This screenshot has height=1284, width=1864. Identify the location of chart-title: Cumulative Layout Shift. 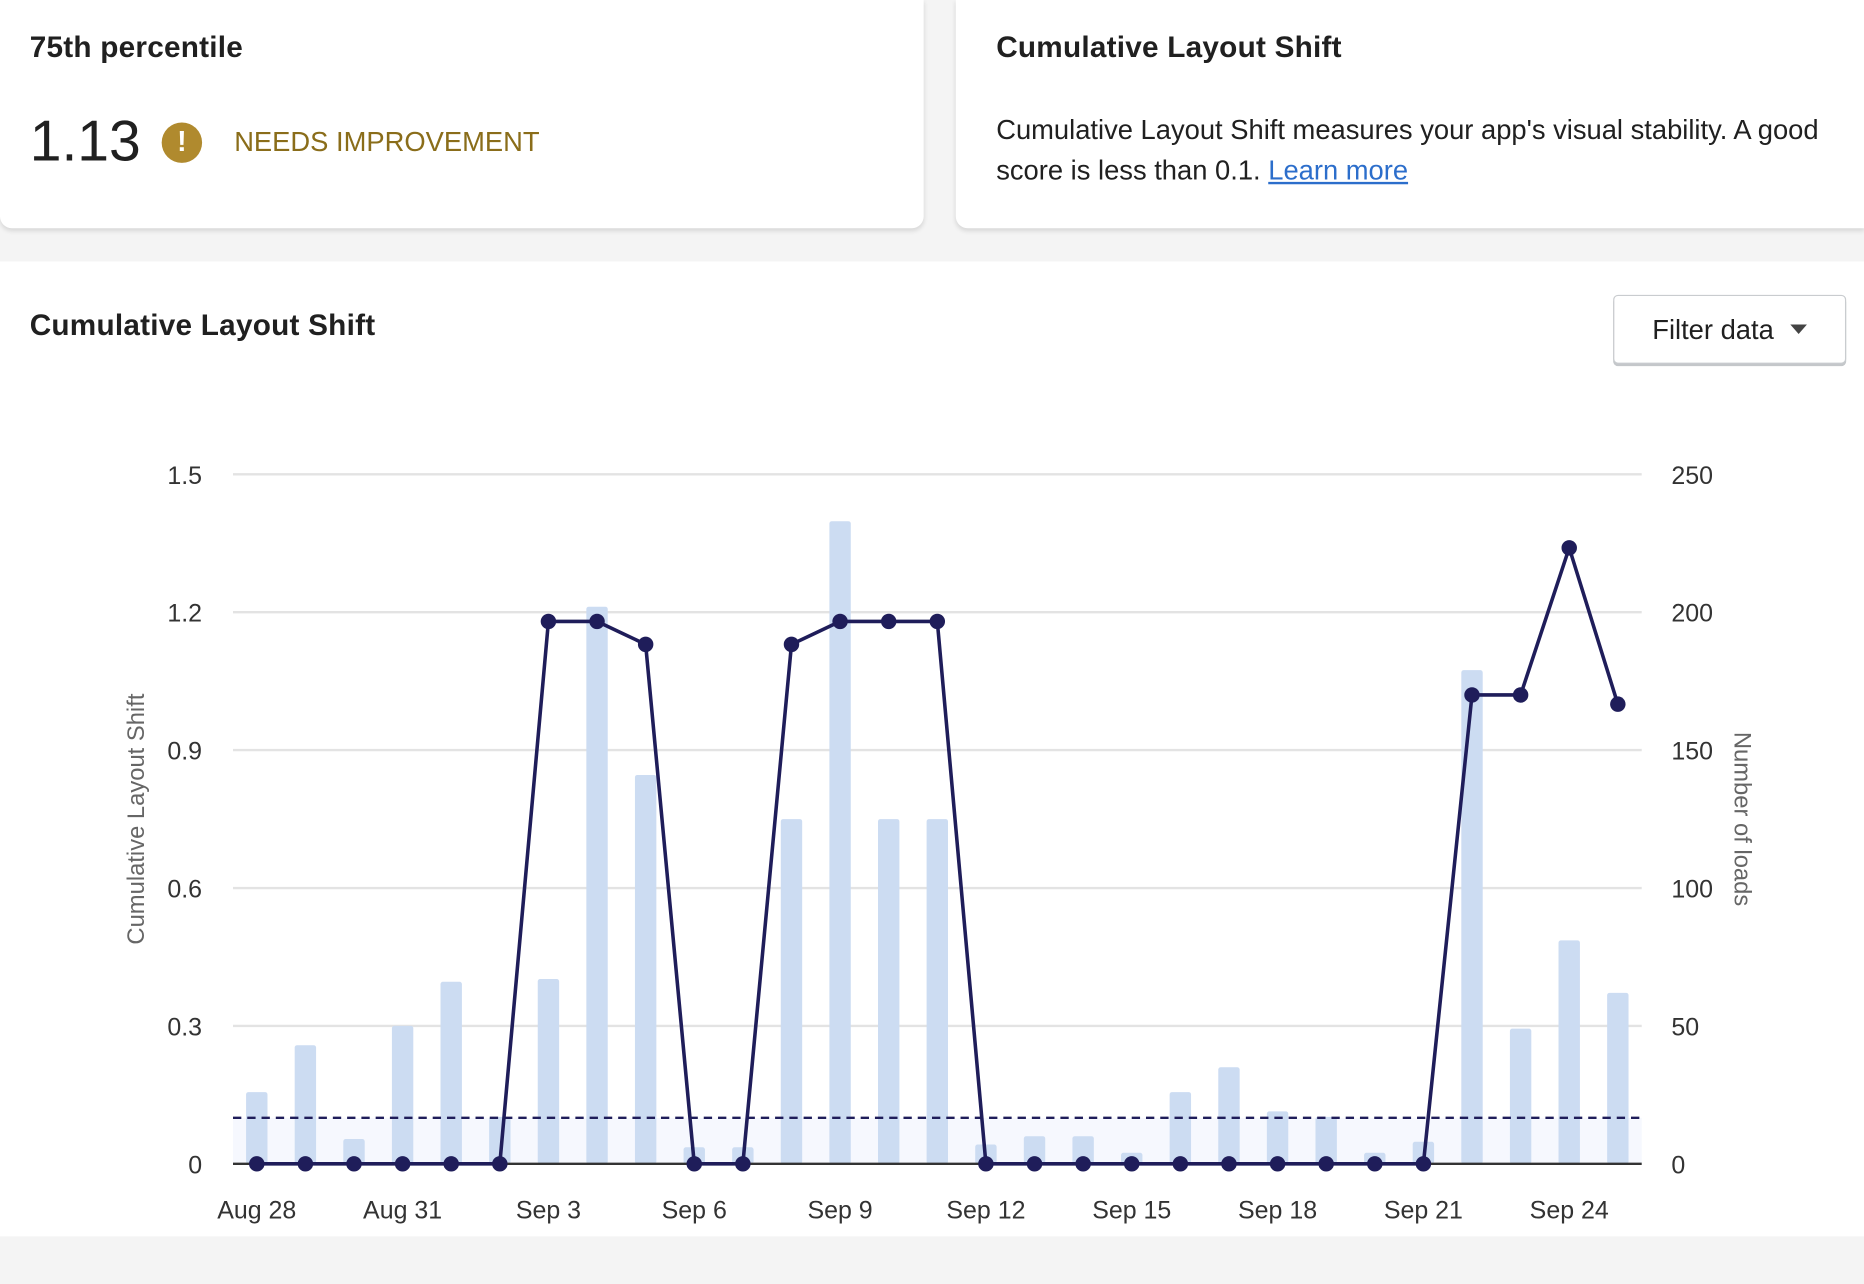
(202, 326).